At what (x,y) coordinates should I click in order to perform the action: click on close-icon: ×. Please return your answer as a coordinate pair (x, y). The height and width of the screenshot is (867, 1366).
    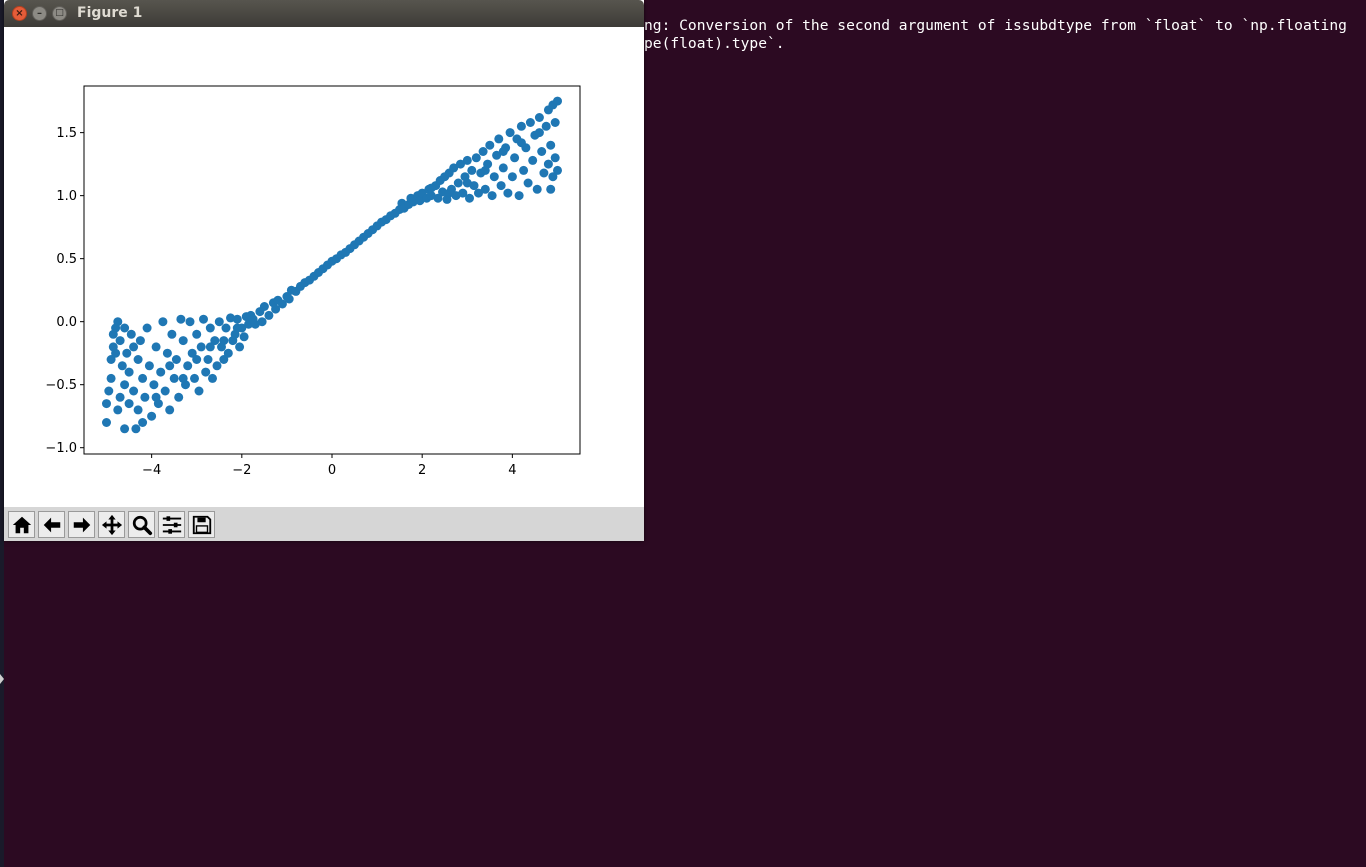
    Looking at the image, I should click on (19, 13).